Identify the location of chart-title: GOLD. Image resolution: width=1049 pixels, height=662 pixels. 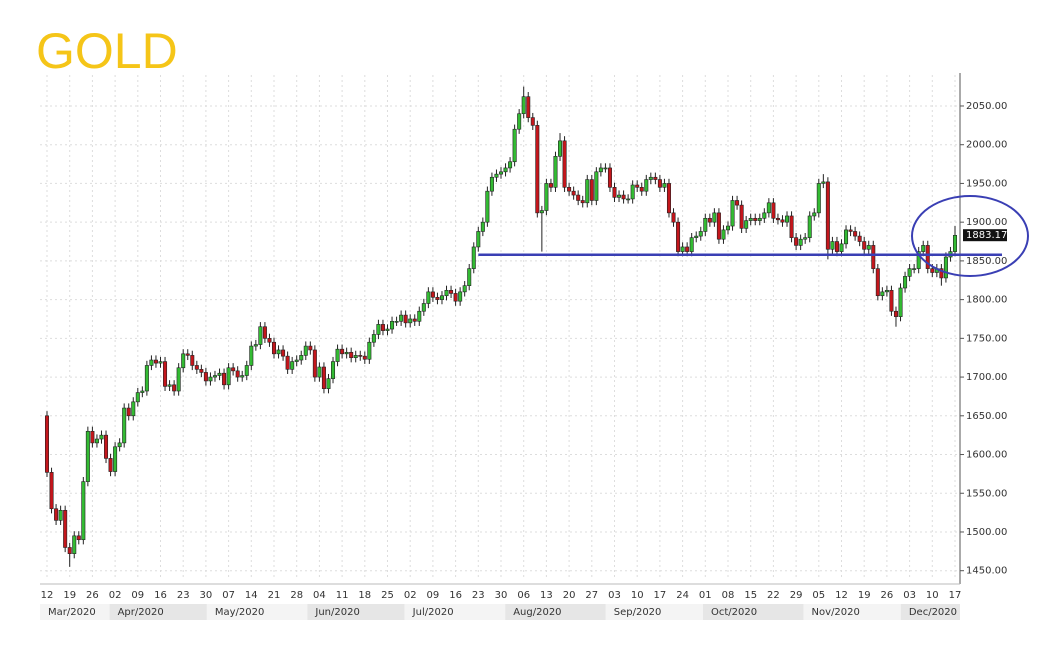
(107, 51).